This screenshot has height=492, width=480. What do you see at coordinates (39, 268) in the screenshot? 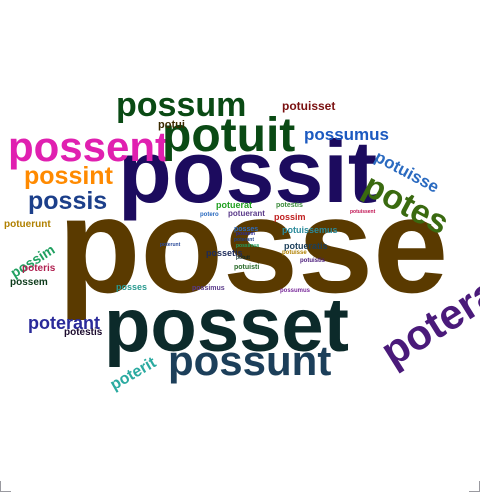
I see `word-poteris: poteris` at bounding box center [39, 268].